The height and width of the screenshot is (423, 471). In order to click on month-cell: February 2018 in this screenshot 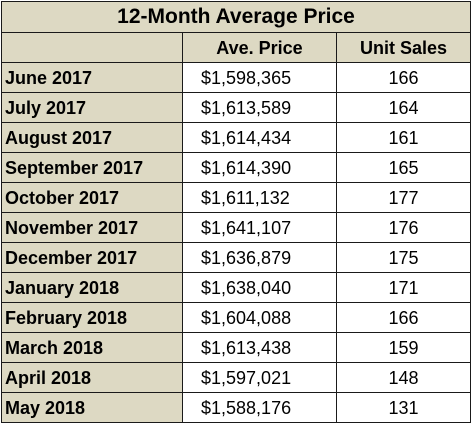, I will do `click(92, 317)`.